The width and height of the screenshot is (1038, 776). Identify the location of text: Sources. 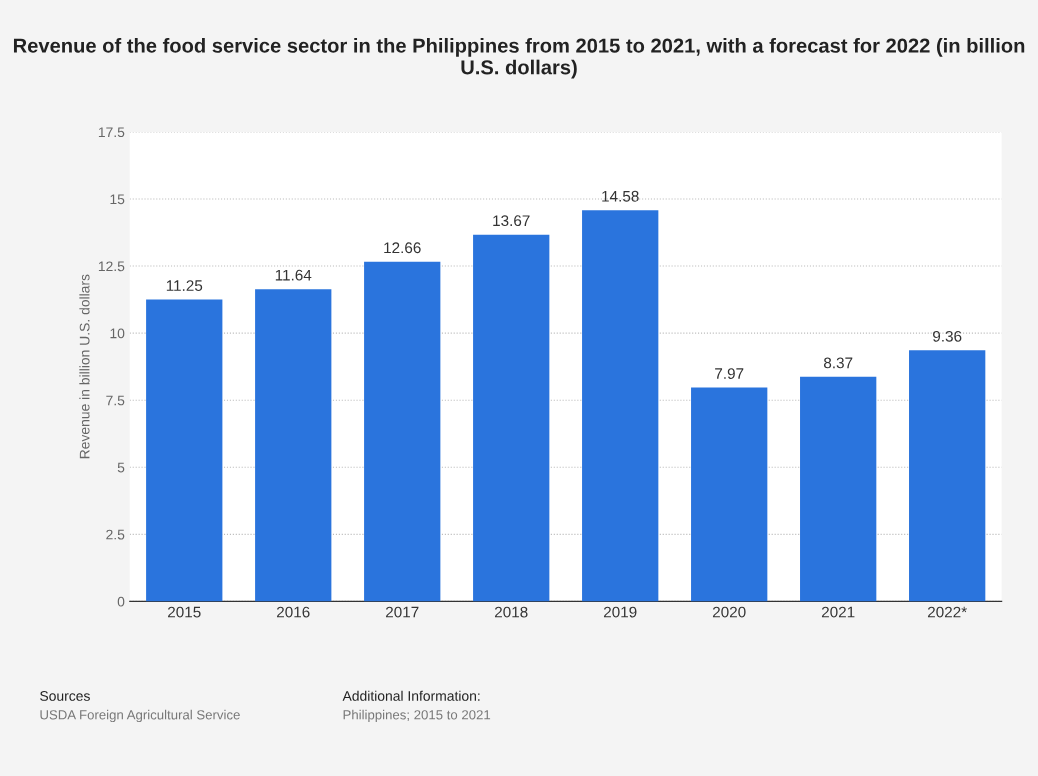
(65, 696).